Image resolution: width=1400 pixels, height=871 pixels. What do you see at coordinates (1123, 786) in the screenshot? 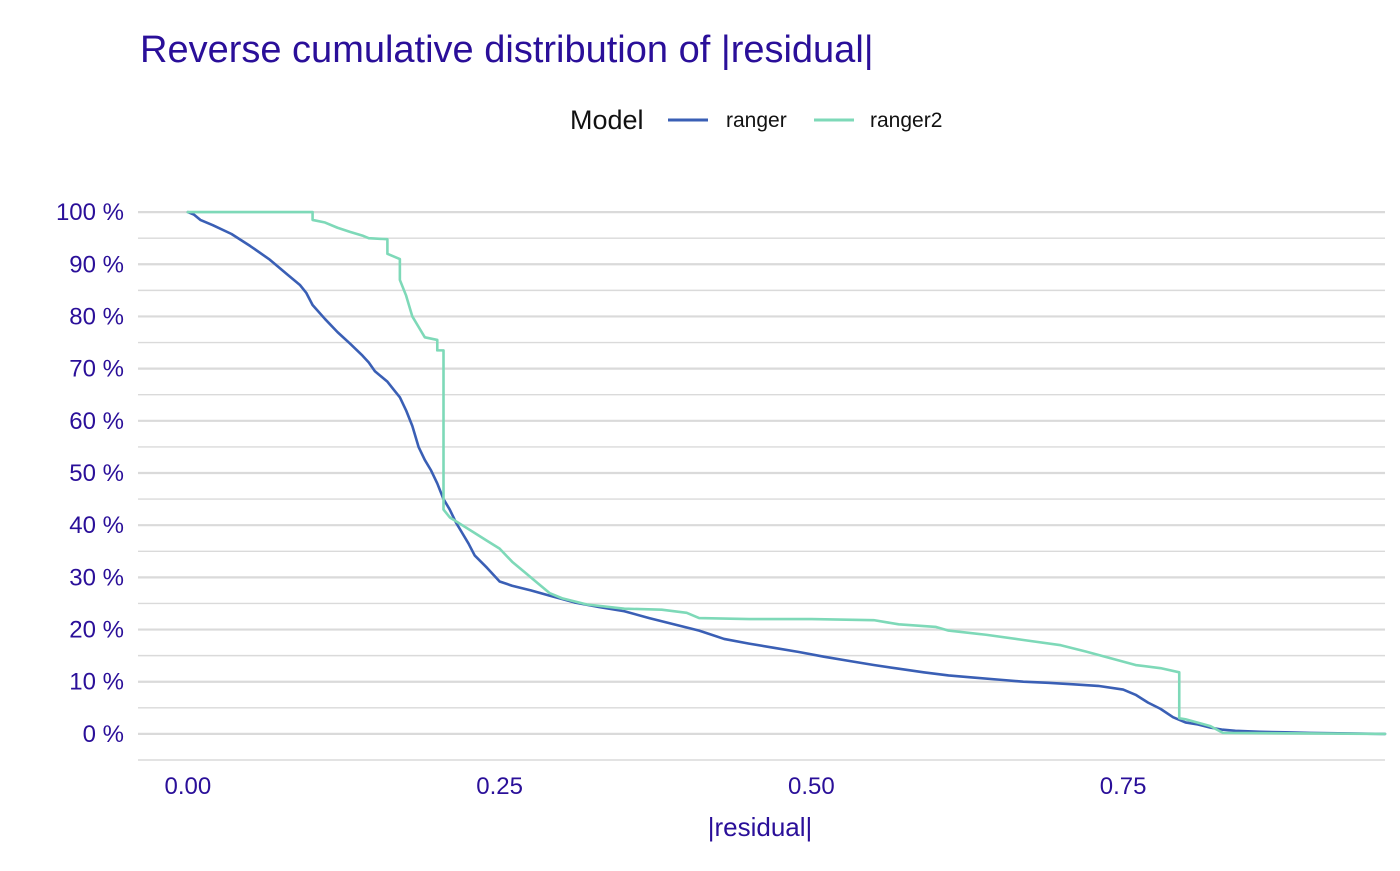
I see `x-tick-label: 0.75` at bounding box center [1123, 786].